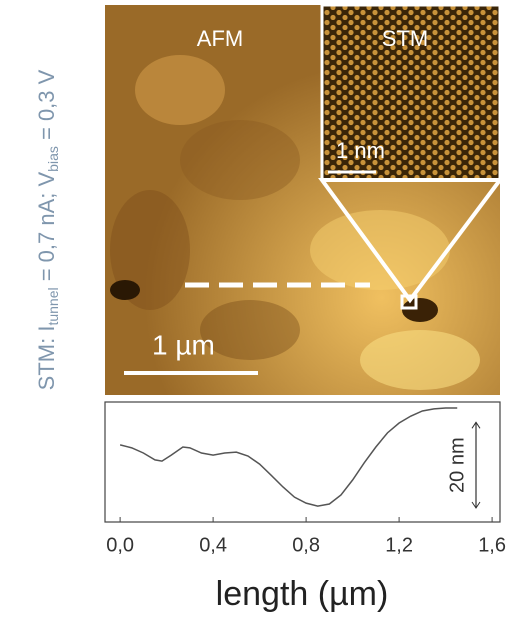 The height and width of the screenshot is (619, 526). Describe the element at coordinates (302, 594) in the screenshot. I see `x-axis-label: length (µm)` at that location.